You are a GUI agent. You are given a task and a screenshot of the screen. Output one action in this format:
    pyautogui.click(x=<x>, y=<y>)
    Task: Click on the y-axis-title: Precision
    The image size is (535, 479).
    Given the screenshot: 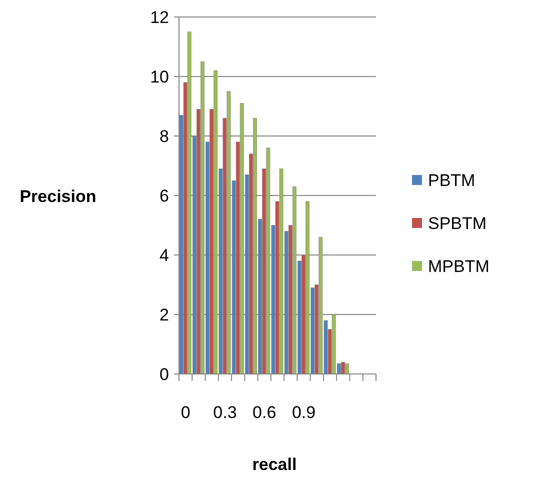 What is the action you would take?
    pyautogui.click(x=58, y=196)
    